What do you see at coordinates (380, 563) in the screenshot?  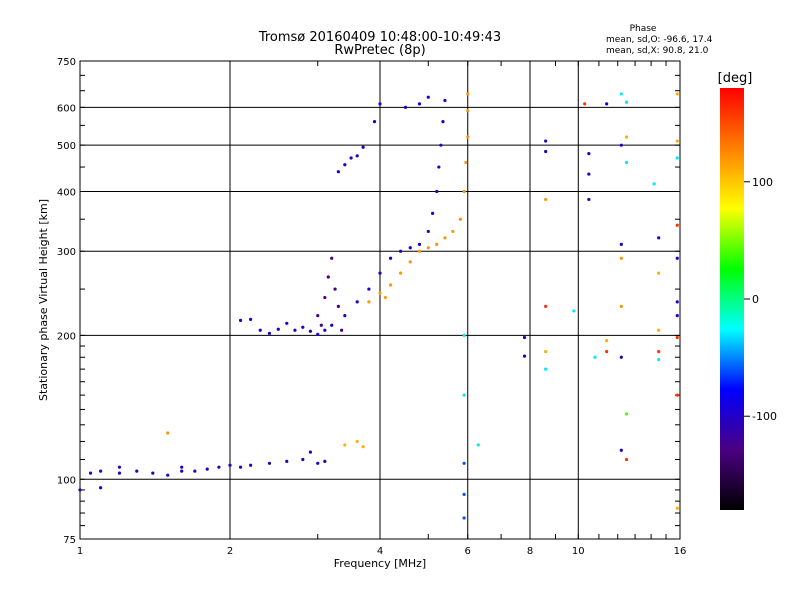 I see `x-axis-label: Frequency [MHz]` at bounding box center [380, 563].